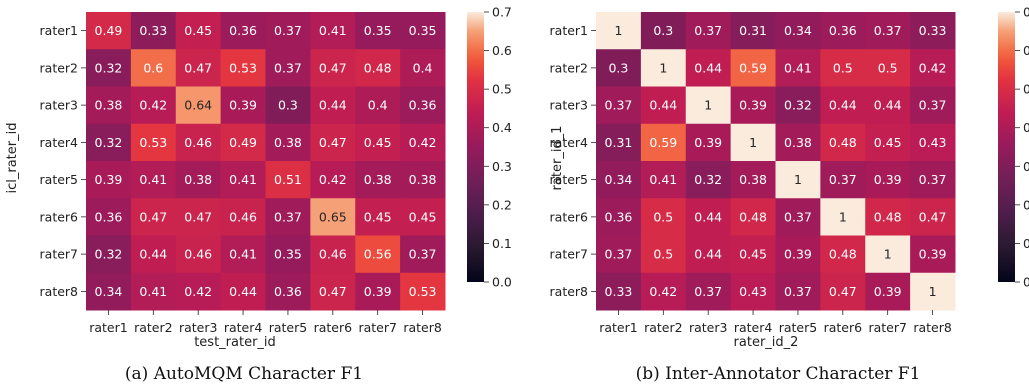 The image size is (1029, 388). I want to click on cell-value-label: 0.35, so click(423, 30).